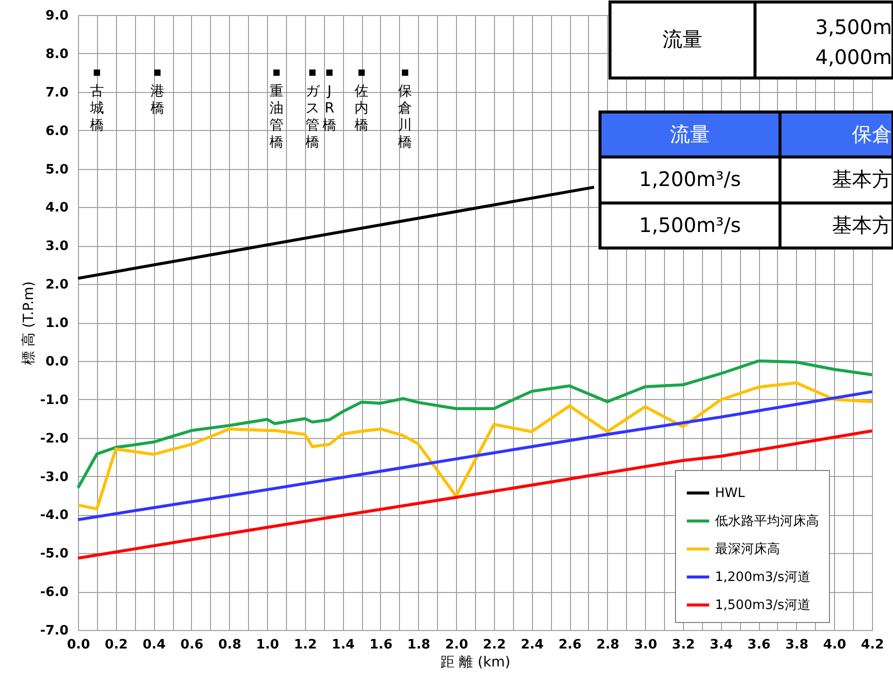  I want to click on annotation: 保倉川橋, so click(405, 117).